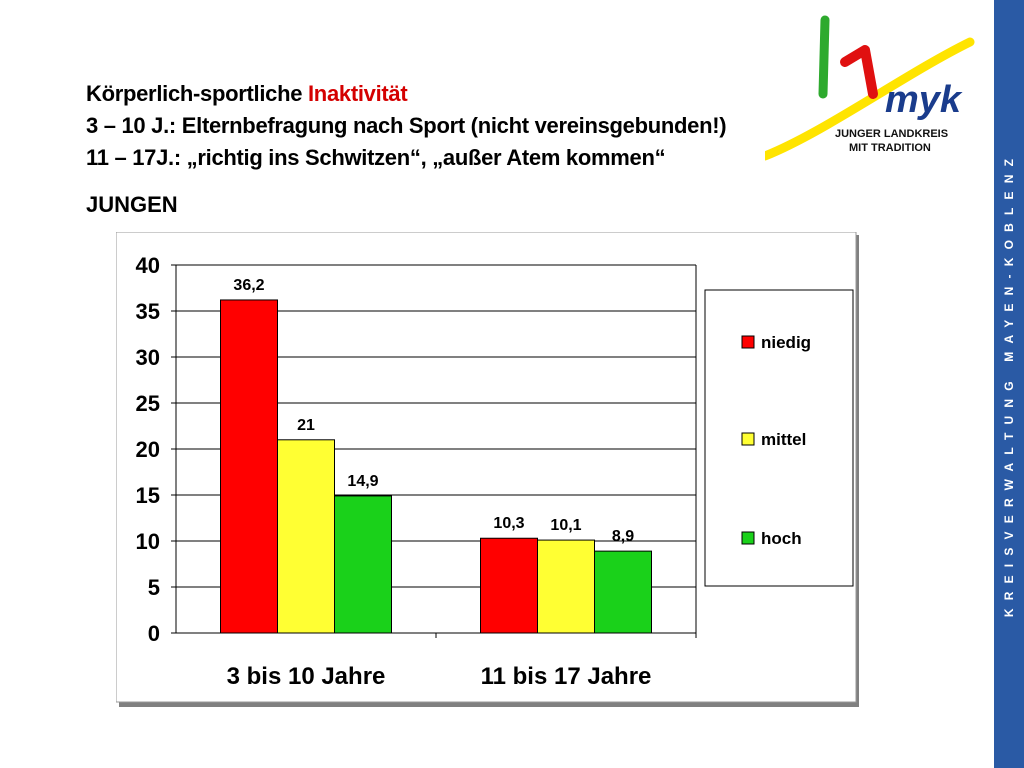  Describe the element at coordinates (623, 536) in the screenshot. I see `data-label: 8,9` at that location.